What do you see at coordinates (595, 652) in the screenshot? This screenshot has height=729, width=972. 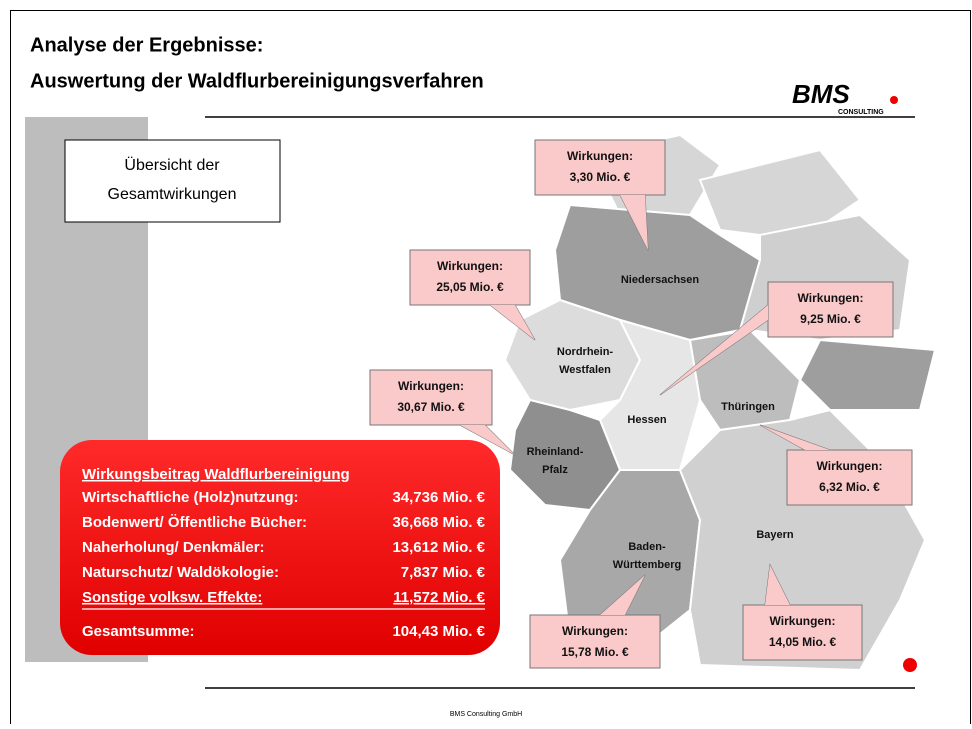 I see `callout-value: 15,78 Mio. €` at bounding box center [595, 652].